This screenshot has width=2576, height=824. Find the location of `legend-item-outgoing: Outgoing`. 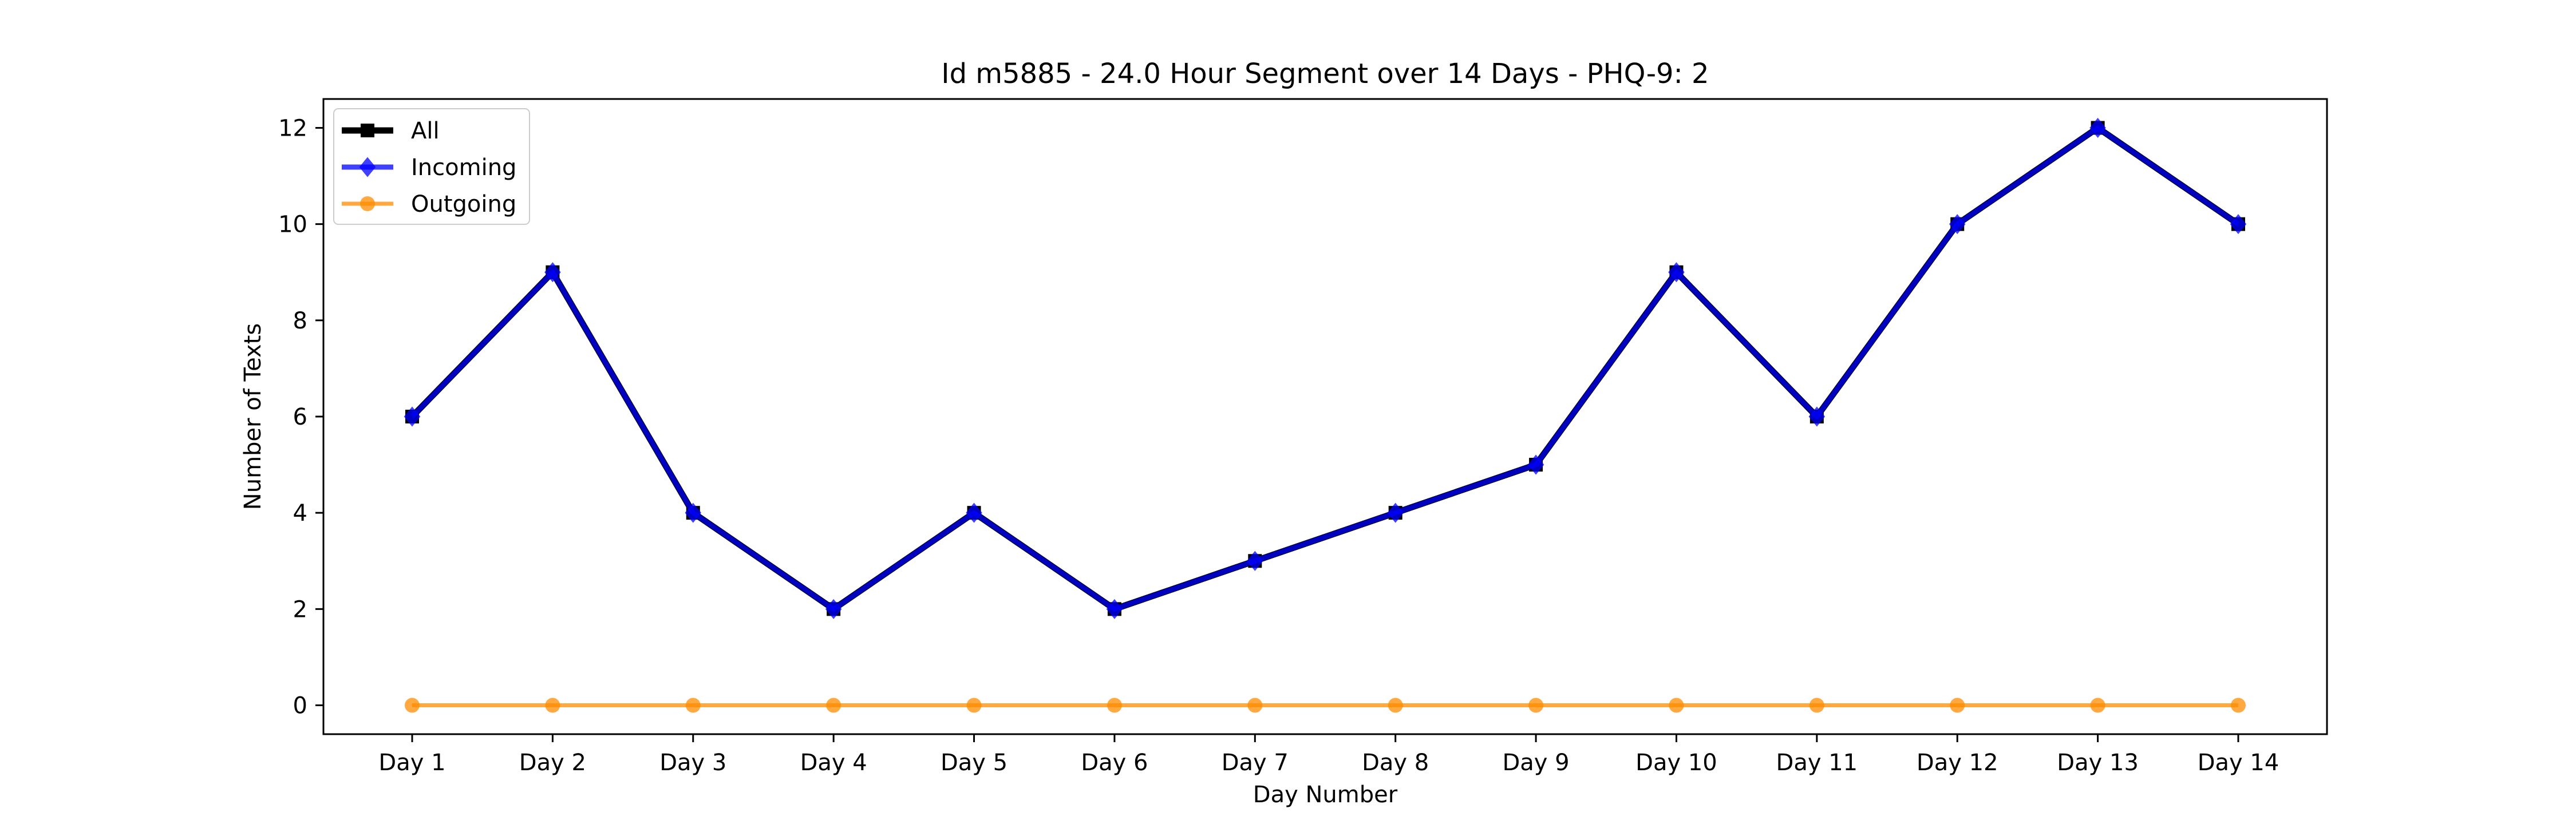

legend-item-outgoing: Outgoing is located at coordinates (429, 204).